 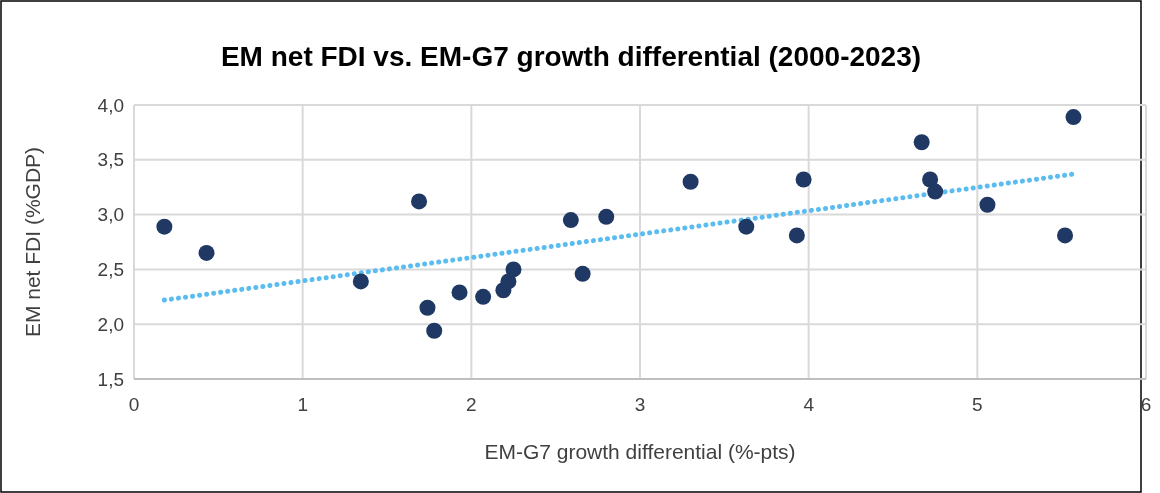 I want to click on y-tick-label: 3,5, so click(x=110, y=160).